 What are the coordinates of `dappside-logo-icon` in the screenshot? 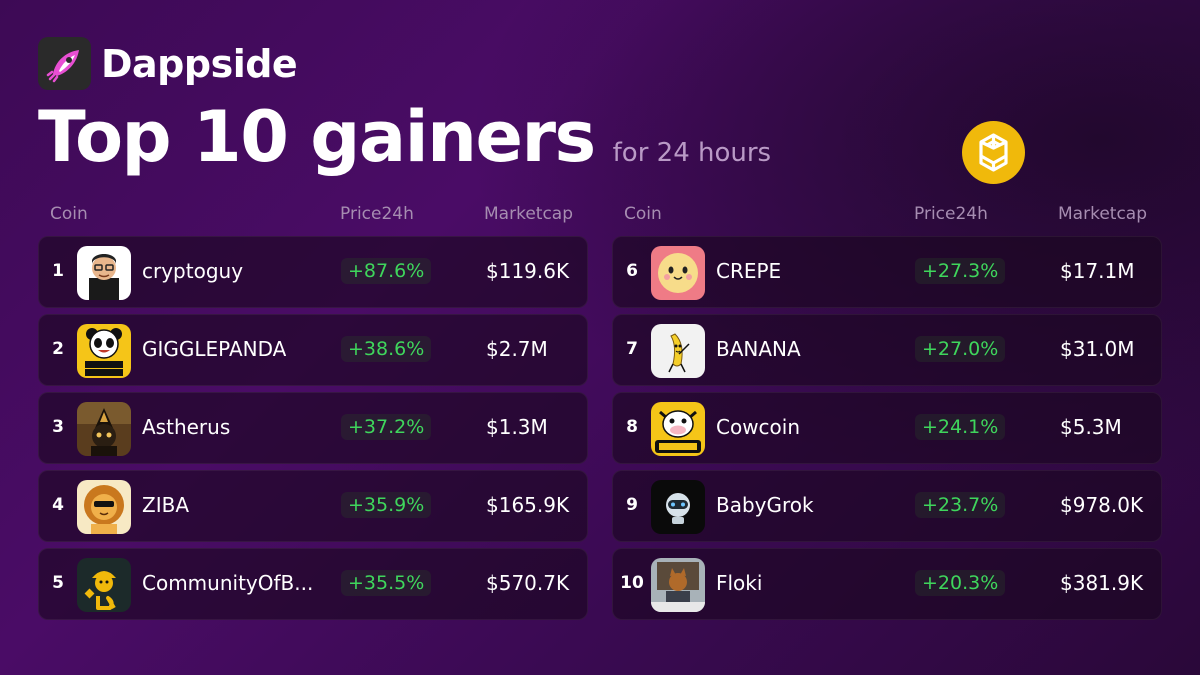 It's located at (64, 63).